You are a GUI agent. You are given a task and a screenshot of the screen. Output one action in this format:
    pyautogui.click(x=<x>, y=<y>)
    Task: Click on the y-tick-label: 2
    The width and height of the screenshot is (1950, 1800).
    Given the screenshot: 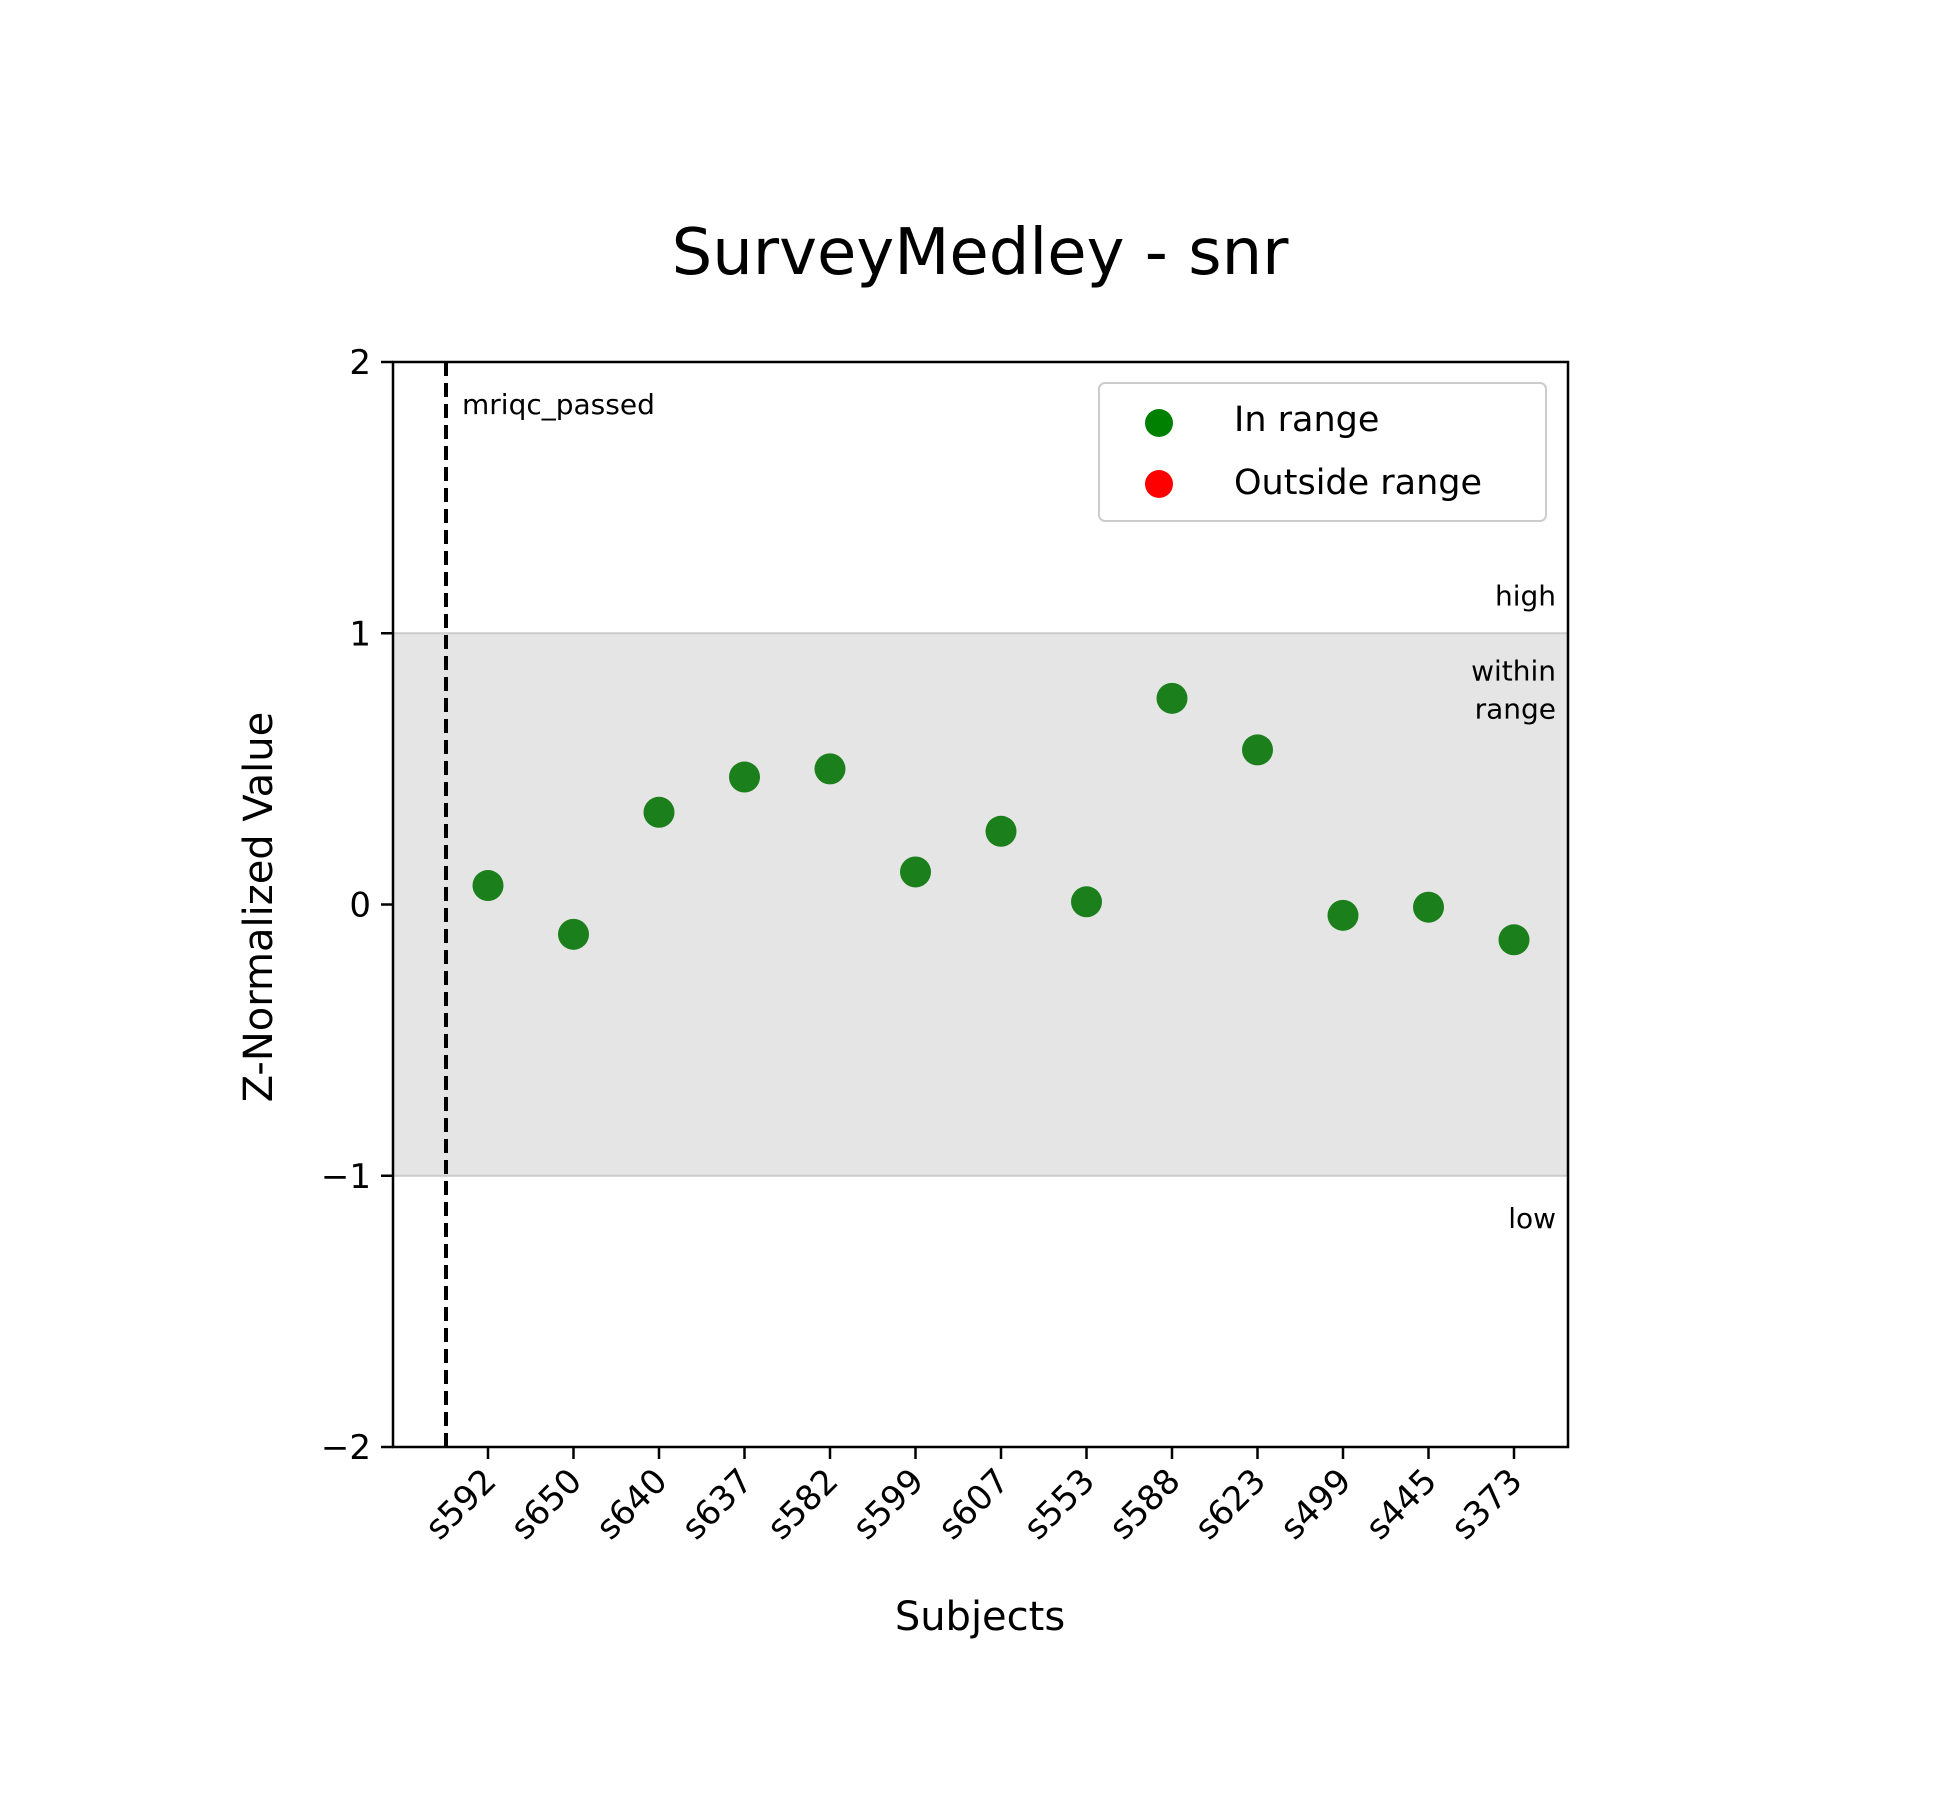 What is the action you would take?
    pyautogui.click(x=360, y=363)
    